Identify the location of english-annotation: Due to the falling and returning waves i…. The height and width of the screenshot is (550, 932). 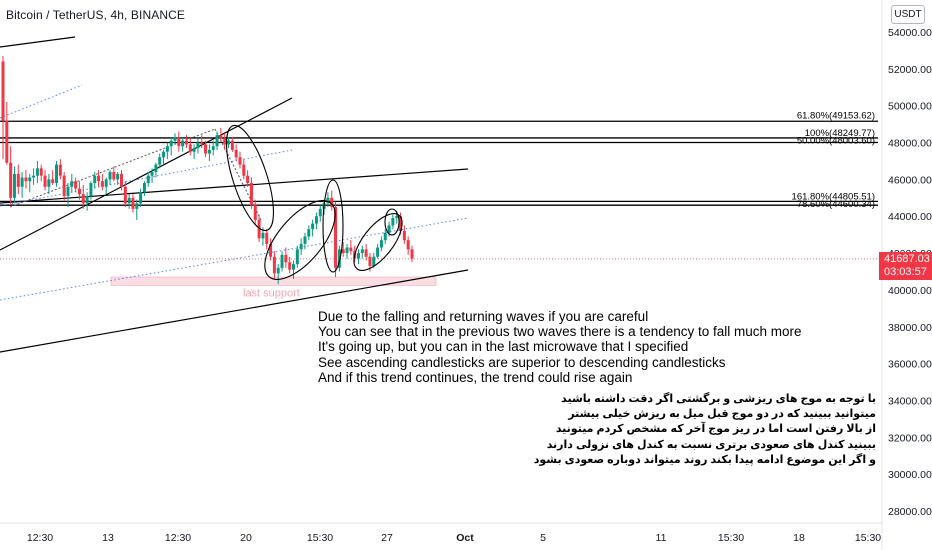
(598, 347).